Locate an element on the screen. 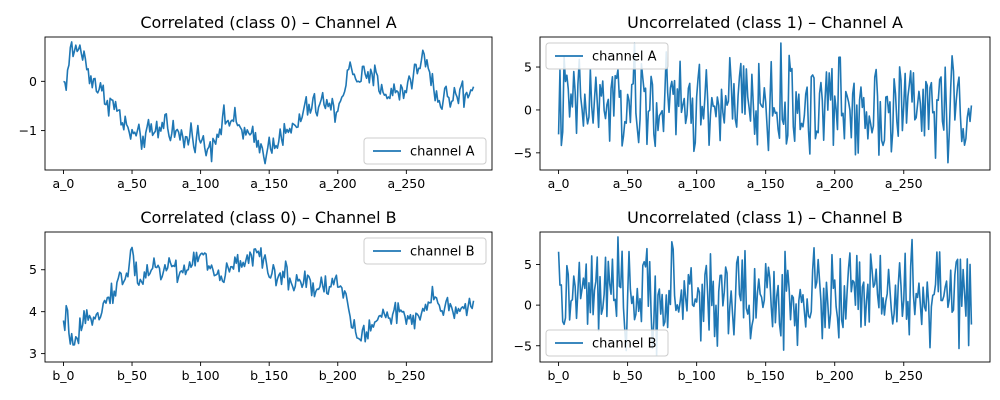  chart-title: Uncorrelated (class 1) – Channel B is located at coordinates (765, 217).